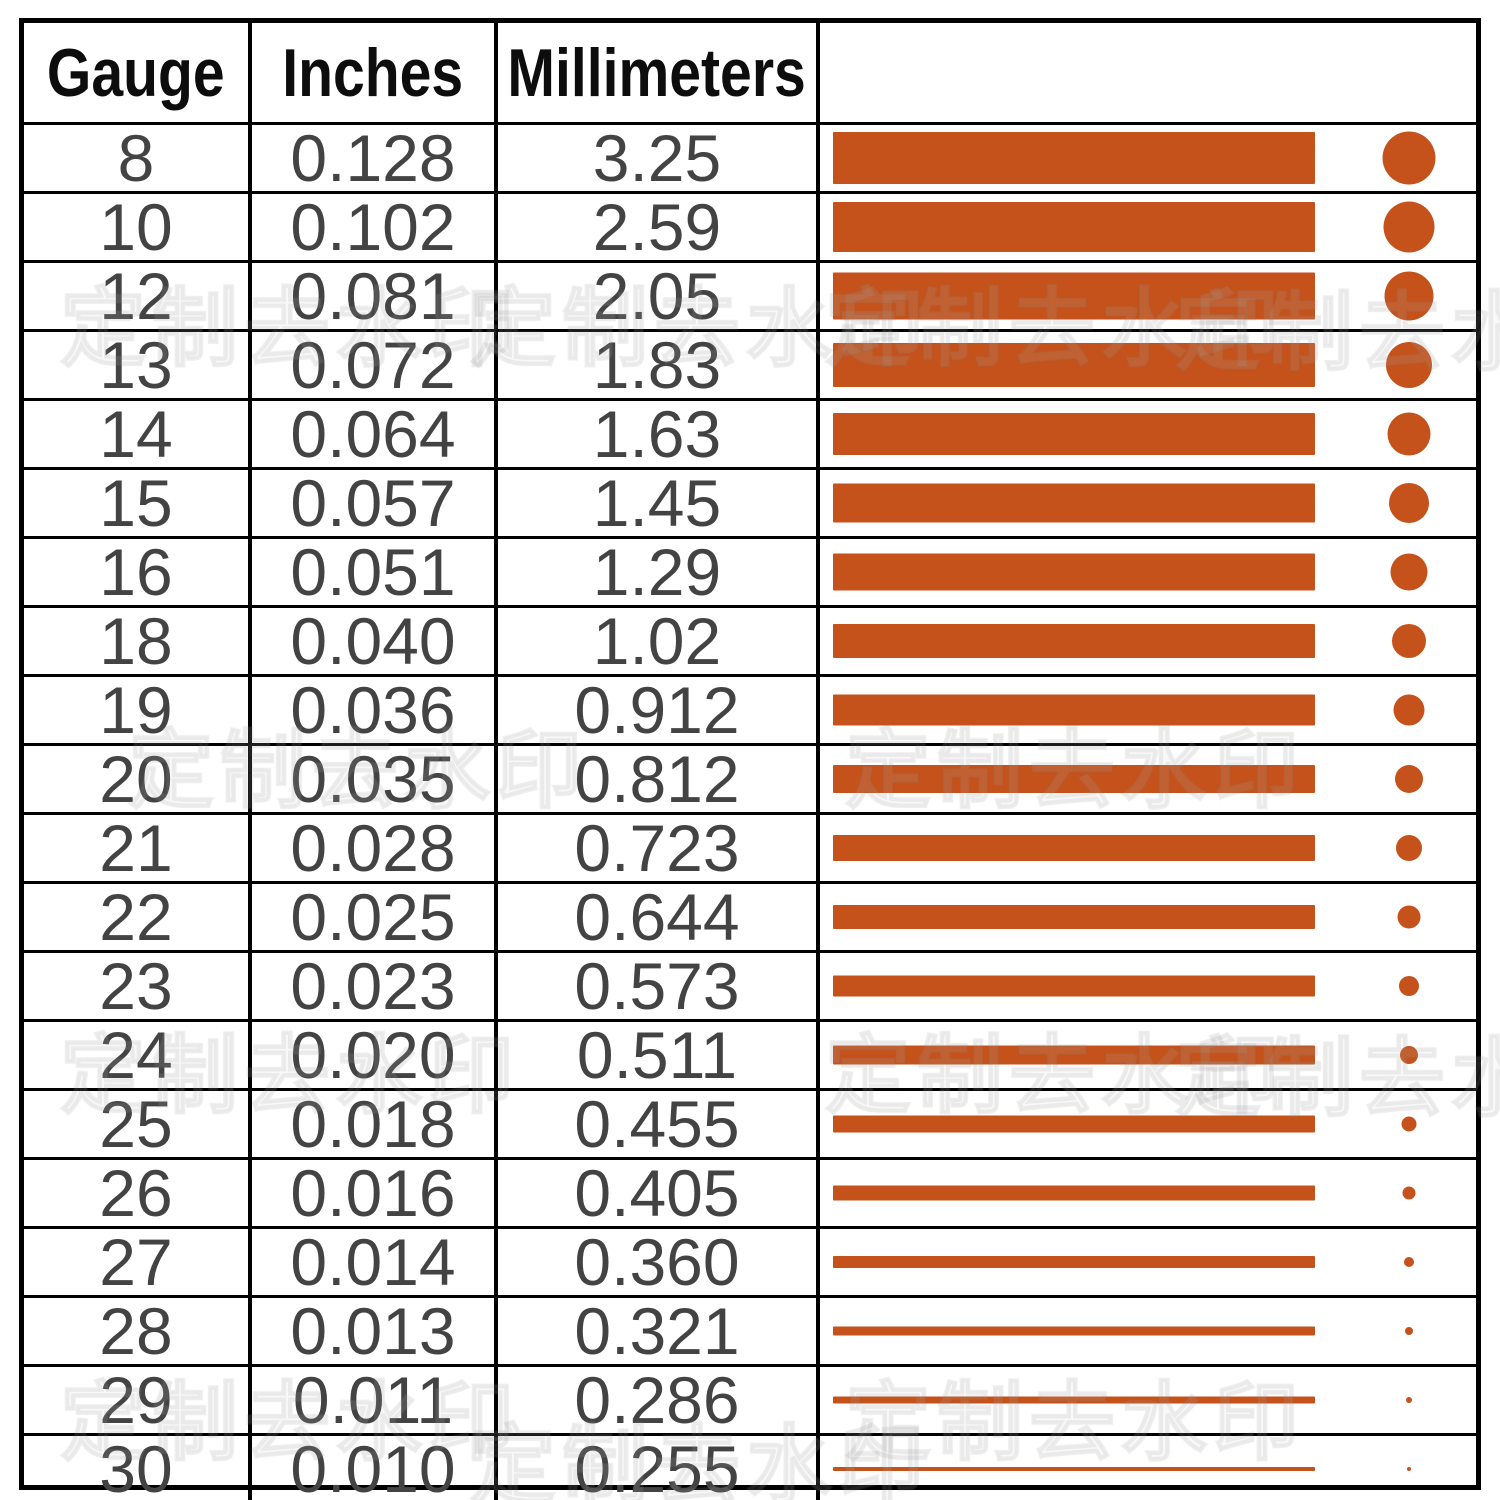 The image size is (1500, 1500). I want to click on millimeters-cell: 0.455, so click(659, 1124).